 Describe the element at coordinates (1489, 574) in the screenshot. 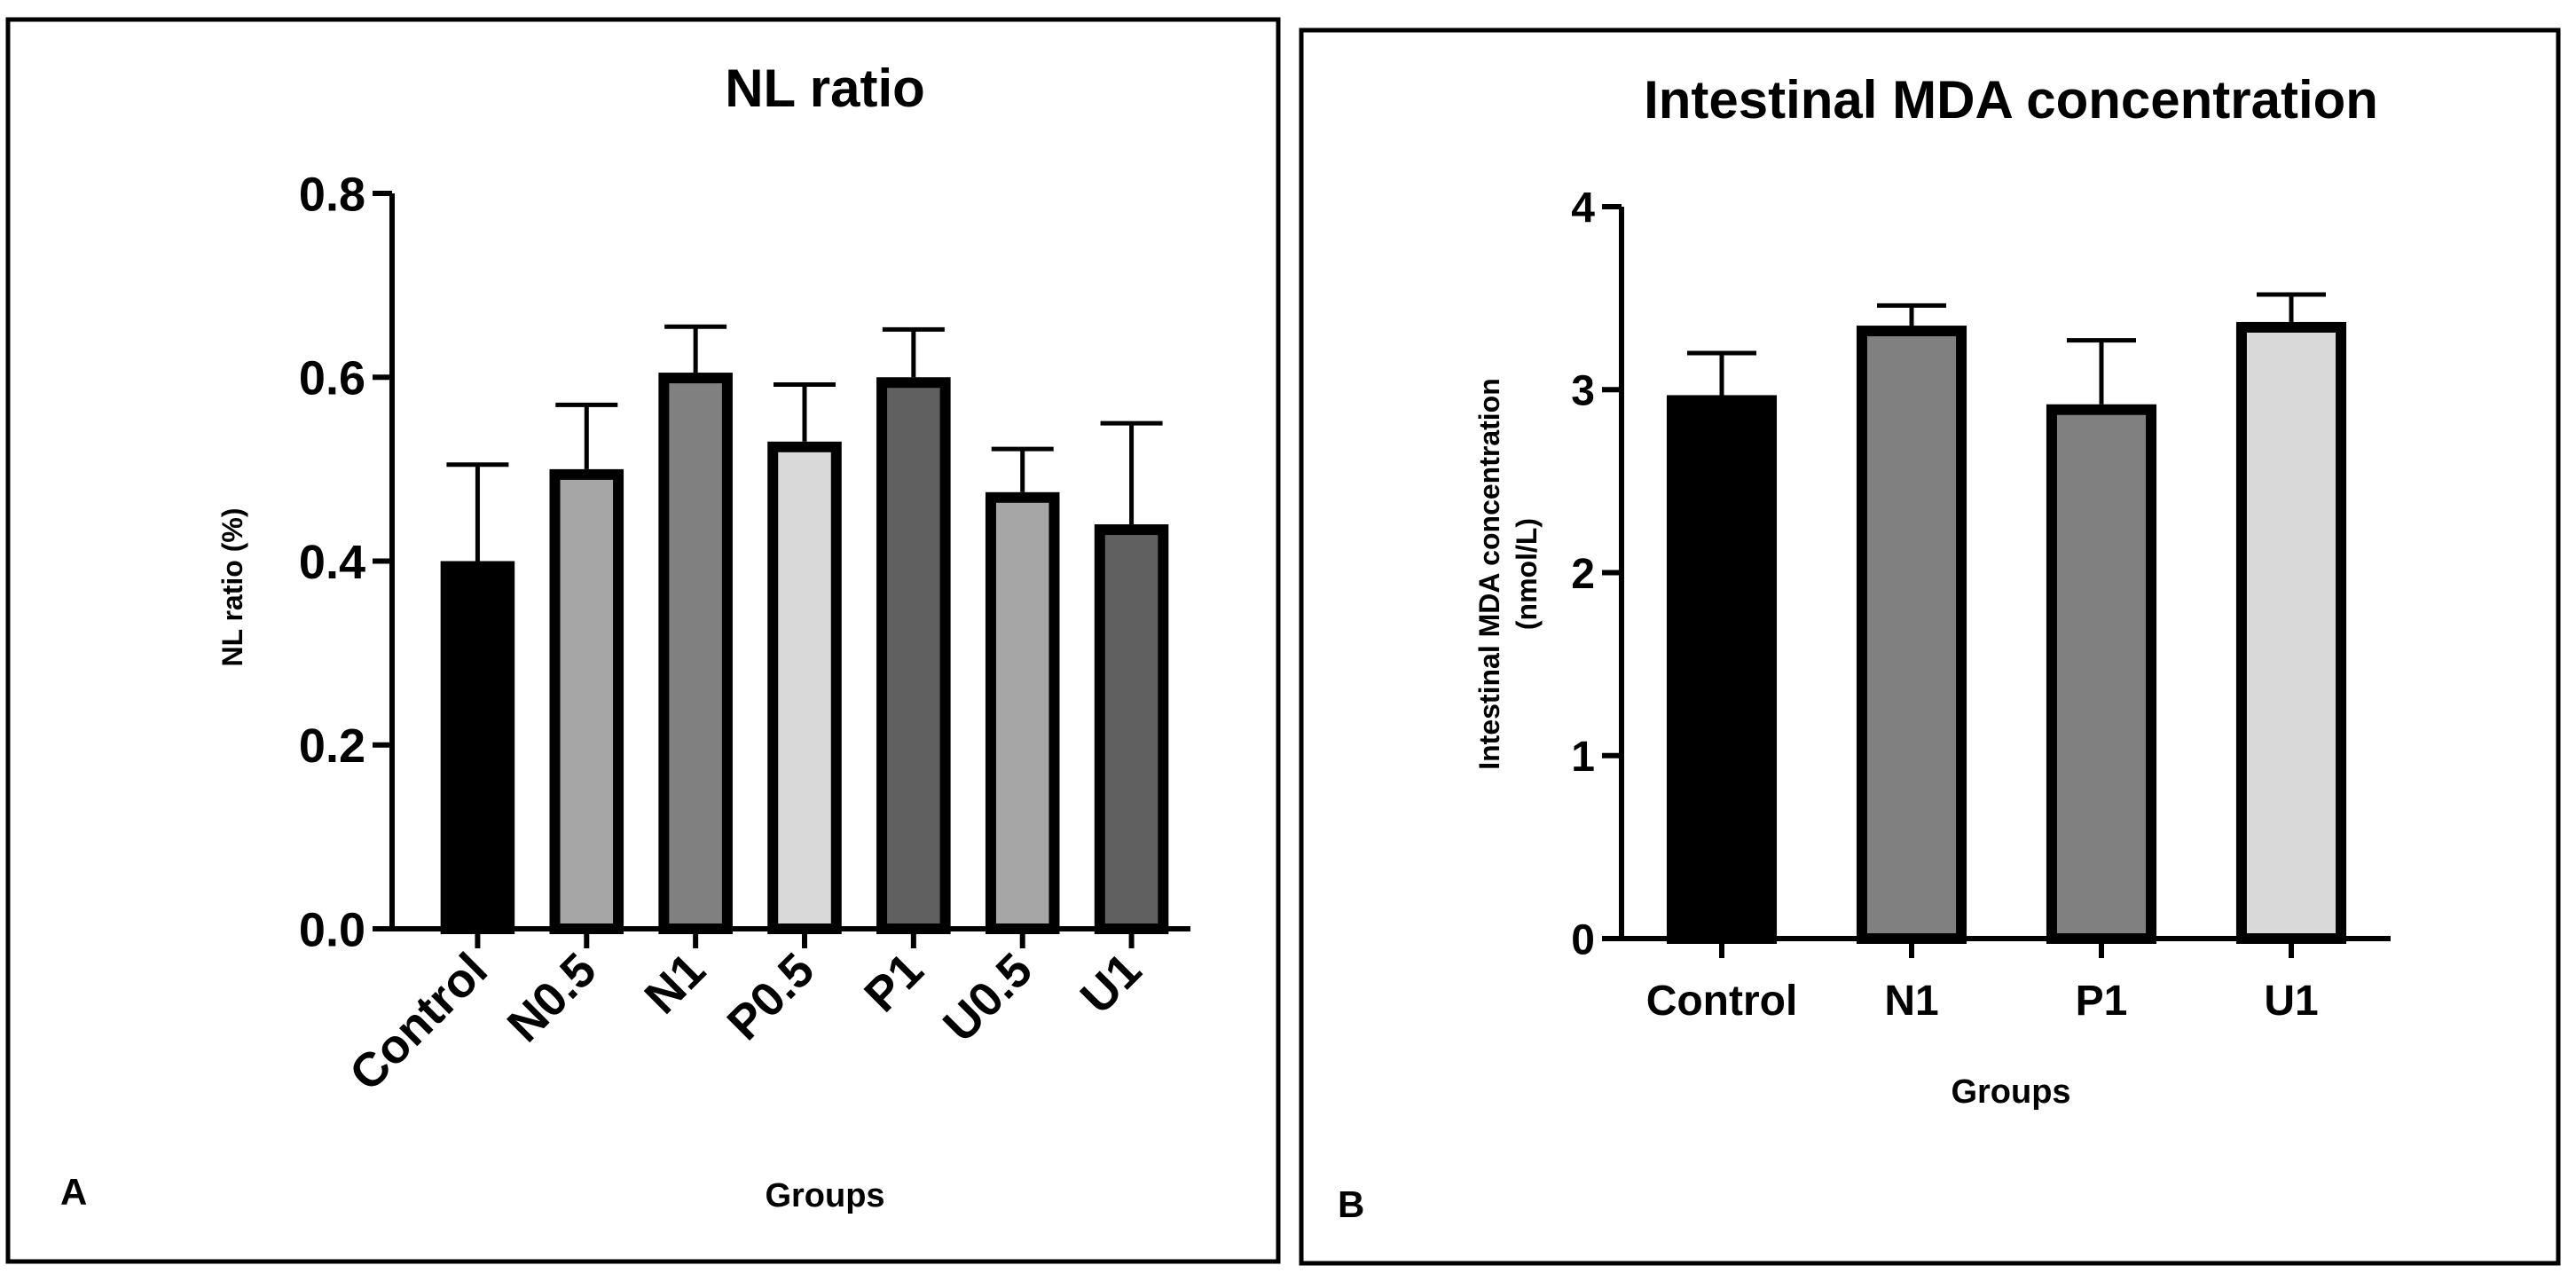

I see `chart-b-y-axis-label: Intestinal MDA concentration` at that location.